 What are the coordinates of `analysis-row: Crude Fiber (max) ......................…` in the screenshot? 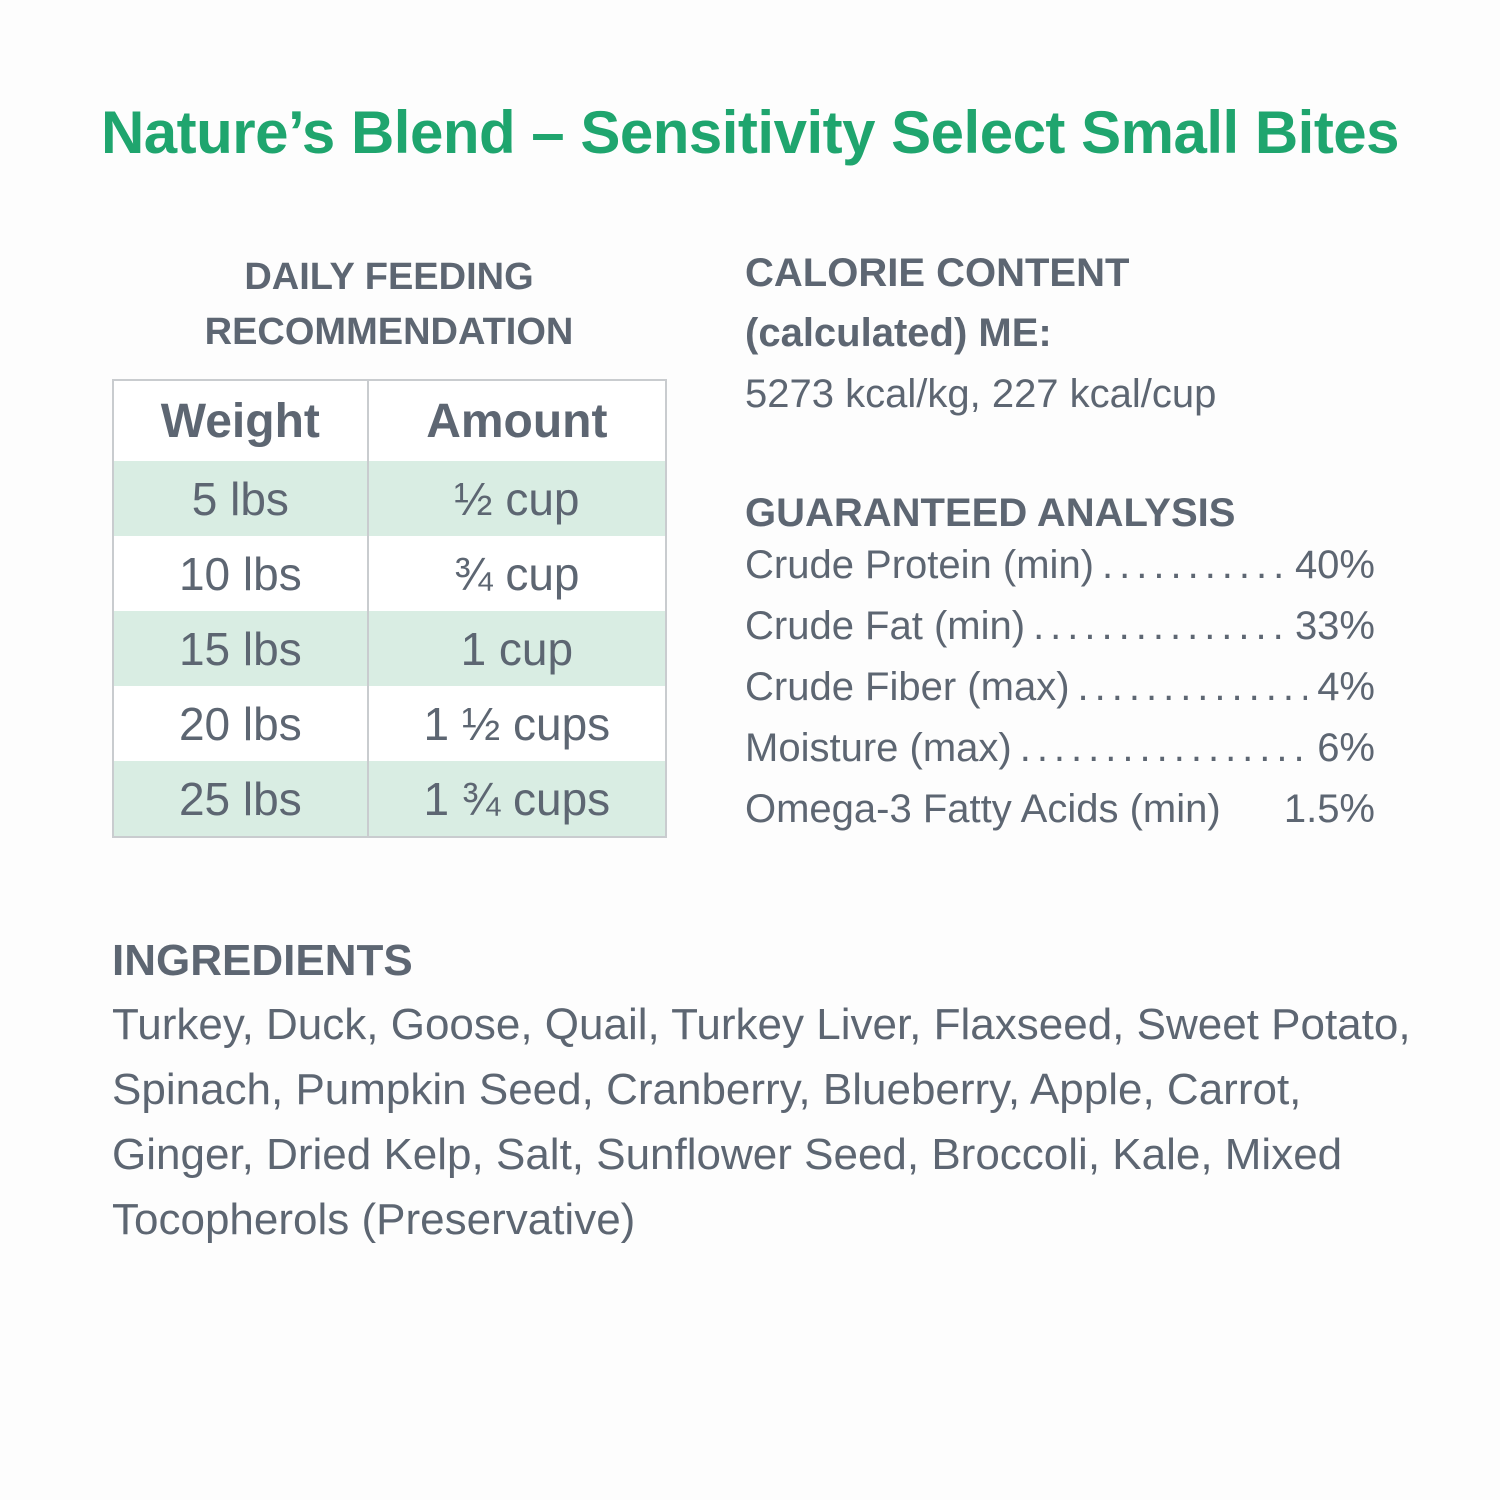 It's located at (1060, 695).